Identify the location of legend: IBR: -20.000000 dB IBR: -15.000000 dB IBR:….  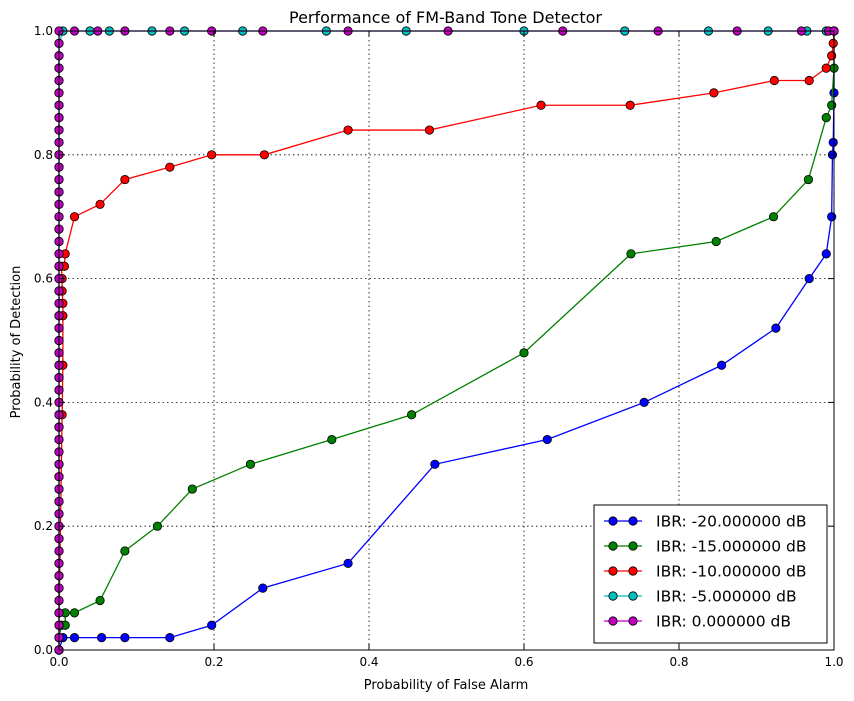
(710, 574).